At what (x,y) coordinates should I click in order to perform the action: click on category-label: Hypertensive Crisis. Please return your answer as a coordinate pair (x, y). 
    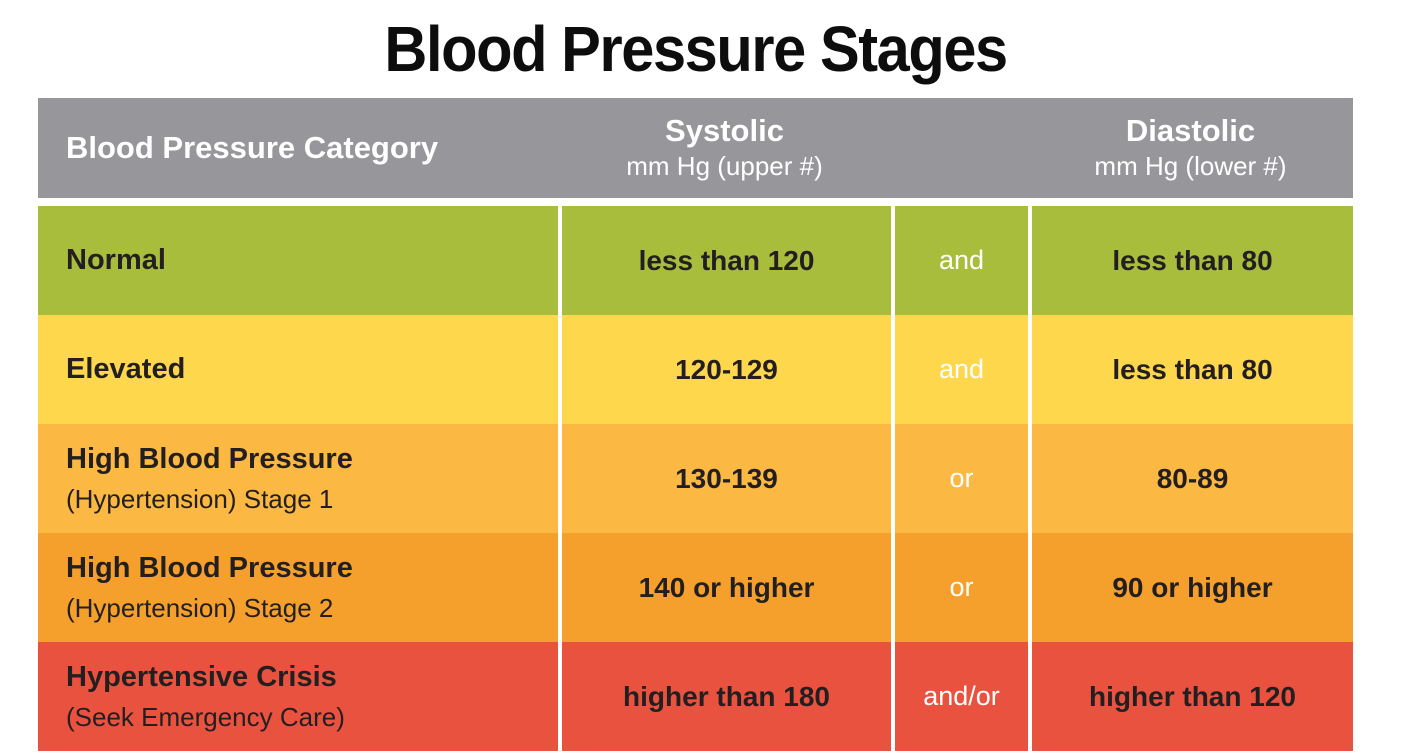
    Looking at the image, I should click on (201, 676).